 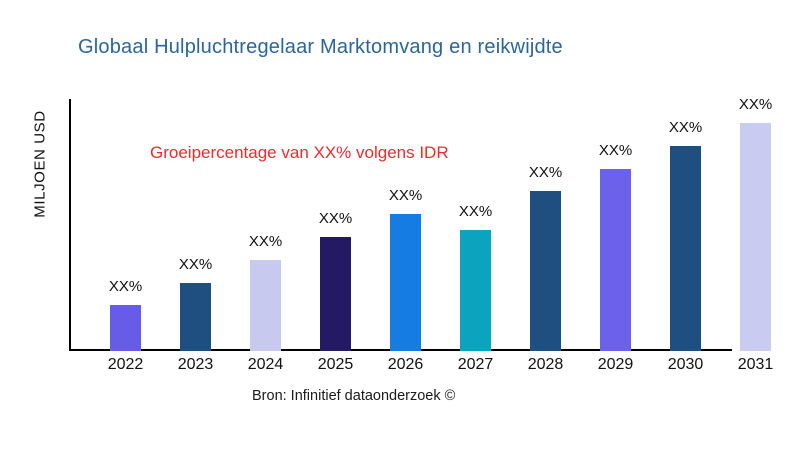 I want to click on x-tick-label-2031: 2031, so click(x=755, y=364).